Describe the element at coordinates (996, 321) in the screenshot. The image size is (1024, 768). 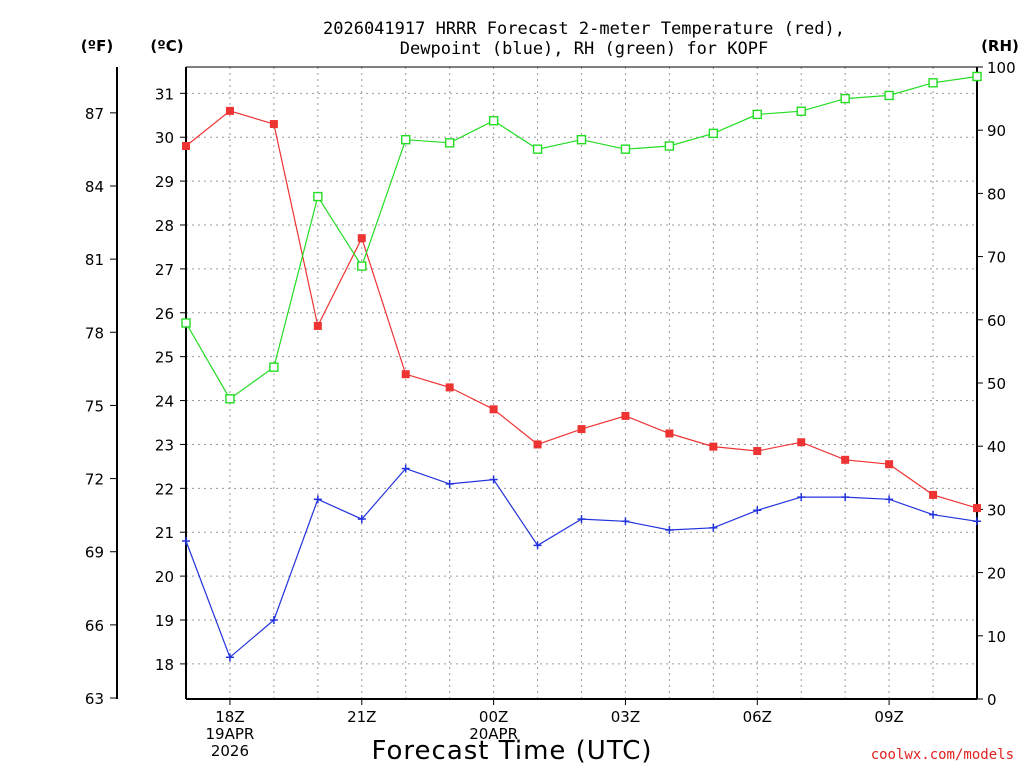
I see `rh-tick-label: 60` at that location.